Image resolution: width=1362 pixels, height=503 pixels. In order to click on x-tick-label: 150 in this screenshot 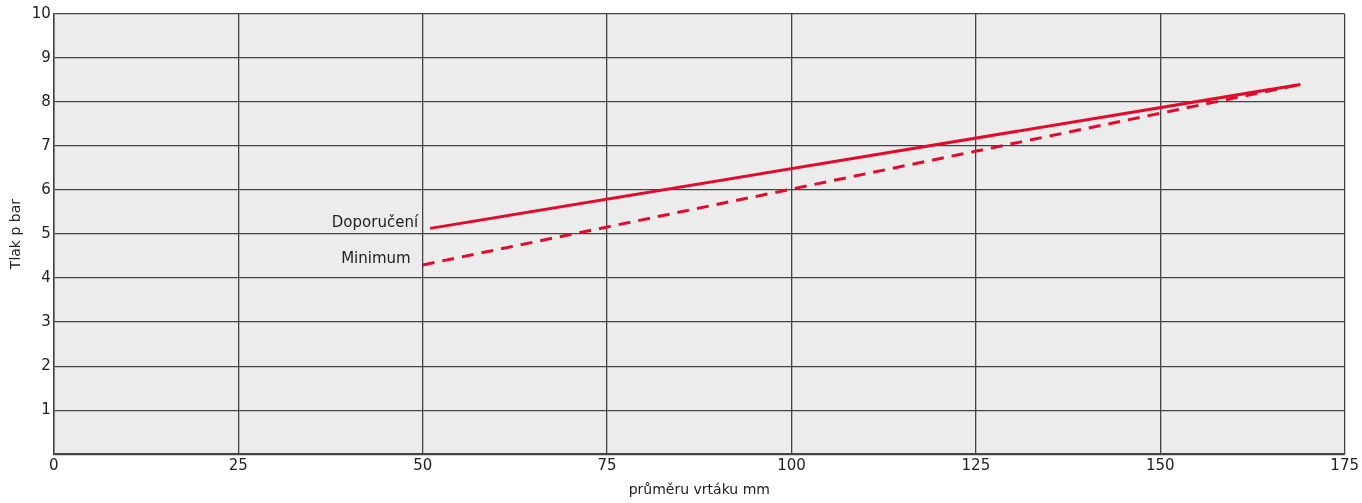, I will do `click(1160, 465)`.